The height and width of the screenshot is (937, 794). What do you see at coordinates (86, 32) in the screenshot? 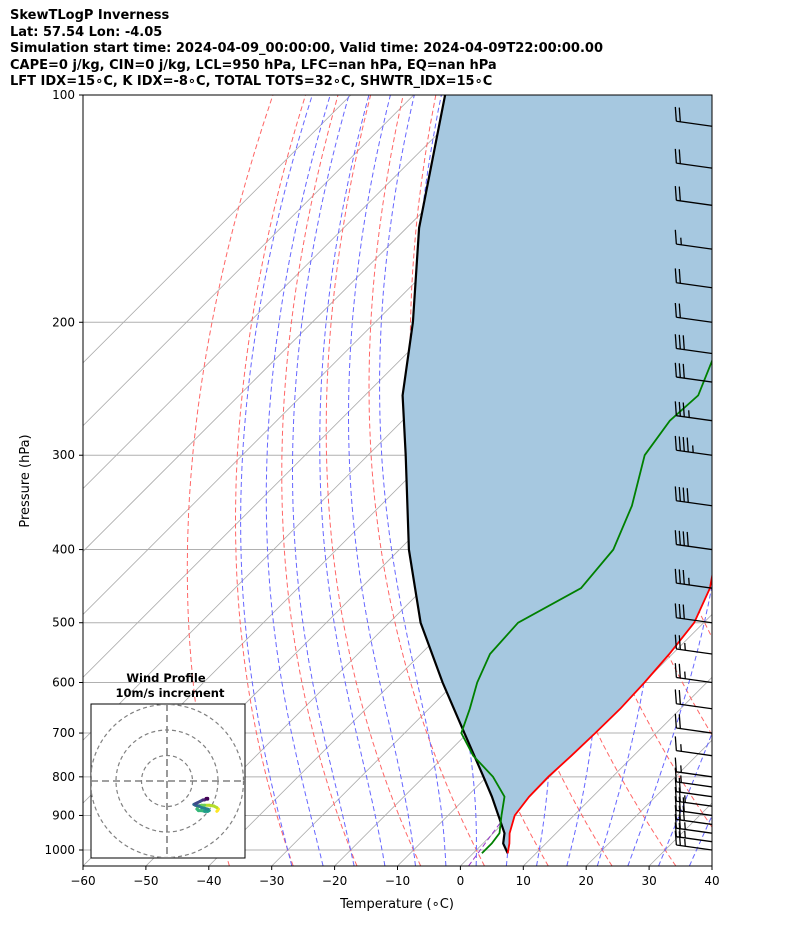
I see `station-coordinates: Lat: 57.54 Lon: -4.05` at bounding box center [86, 32].